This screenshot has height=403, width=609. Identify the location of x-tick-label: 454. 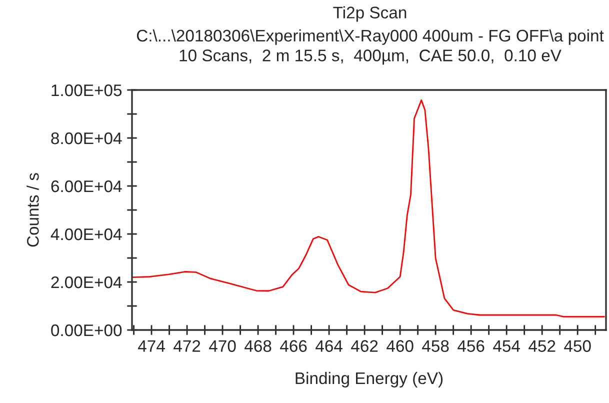
(506, 346).